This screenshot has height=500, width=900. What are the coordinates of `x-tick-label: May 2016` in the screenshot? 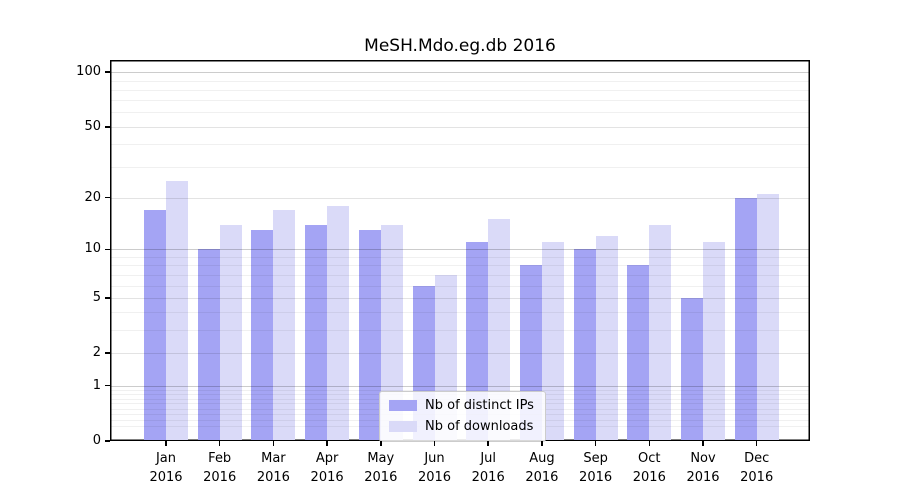 It's located at (381, 468).